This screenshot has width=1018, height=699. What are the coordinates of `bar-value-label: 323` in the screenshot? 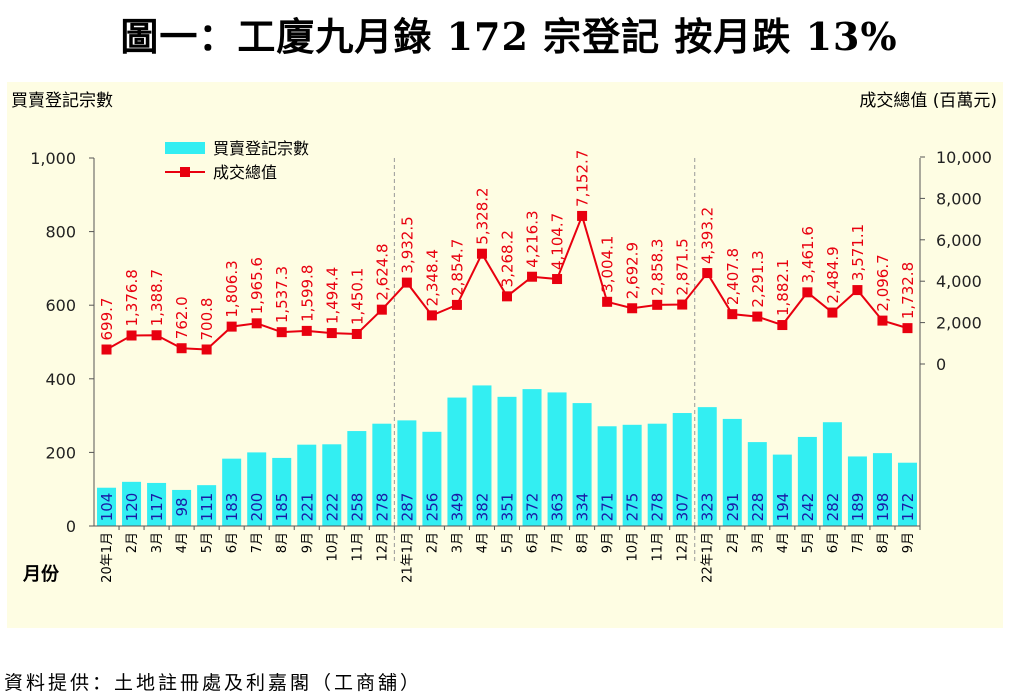 It's located at (708, 507).